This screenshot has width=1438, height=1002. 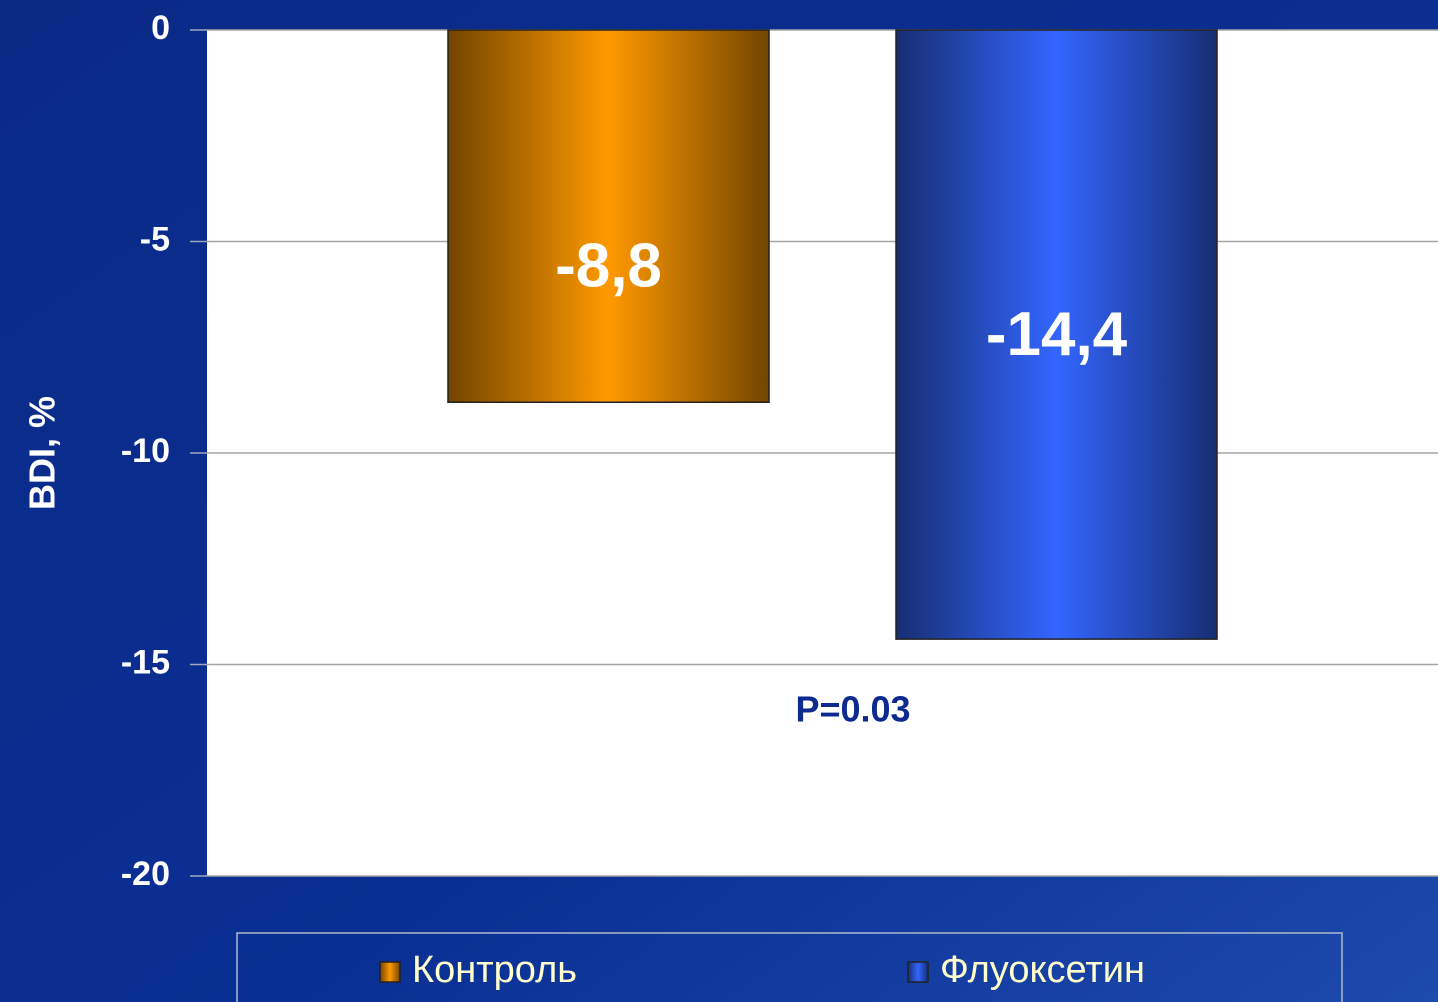 What do you see at coordinates (145, 874) in the screenshot?
I see `y-tick-label: -20` at bounding box center [145, 874].